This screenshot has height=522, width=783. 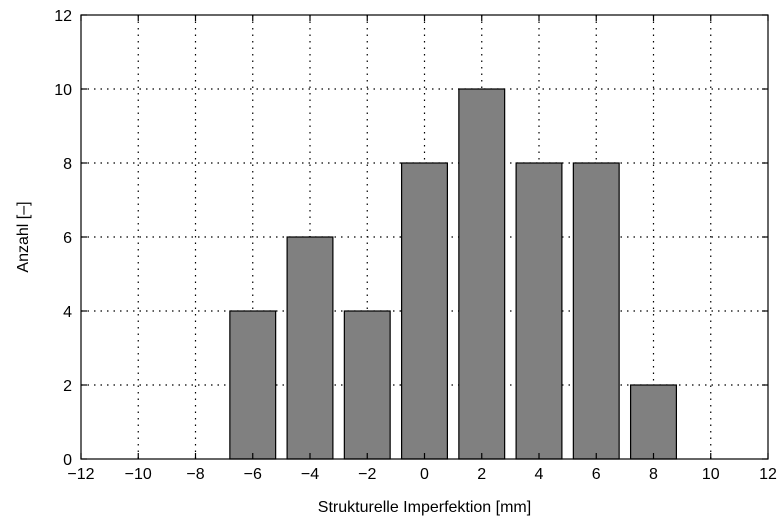 I want to click on x-tick-label: −8, so click(x=195, y=474).